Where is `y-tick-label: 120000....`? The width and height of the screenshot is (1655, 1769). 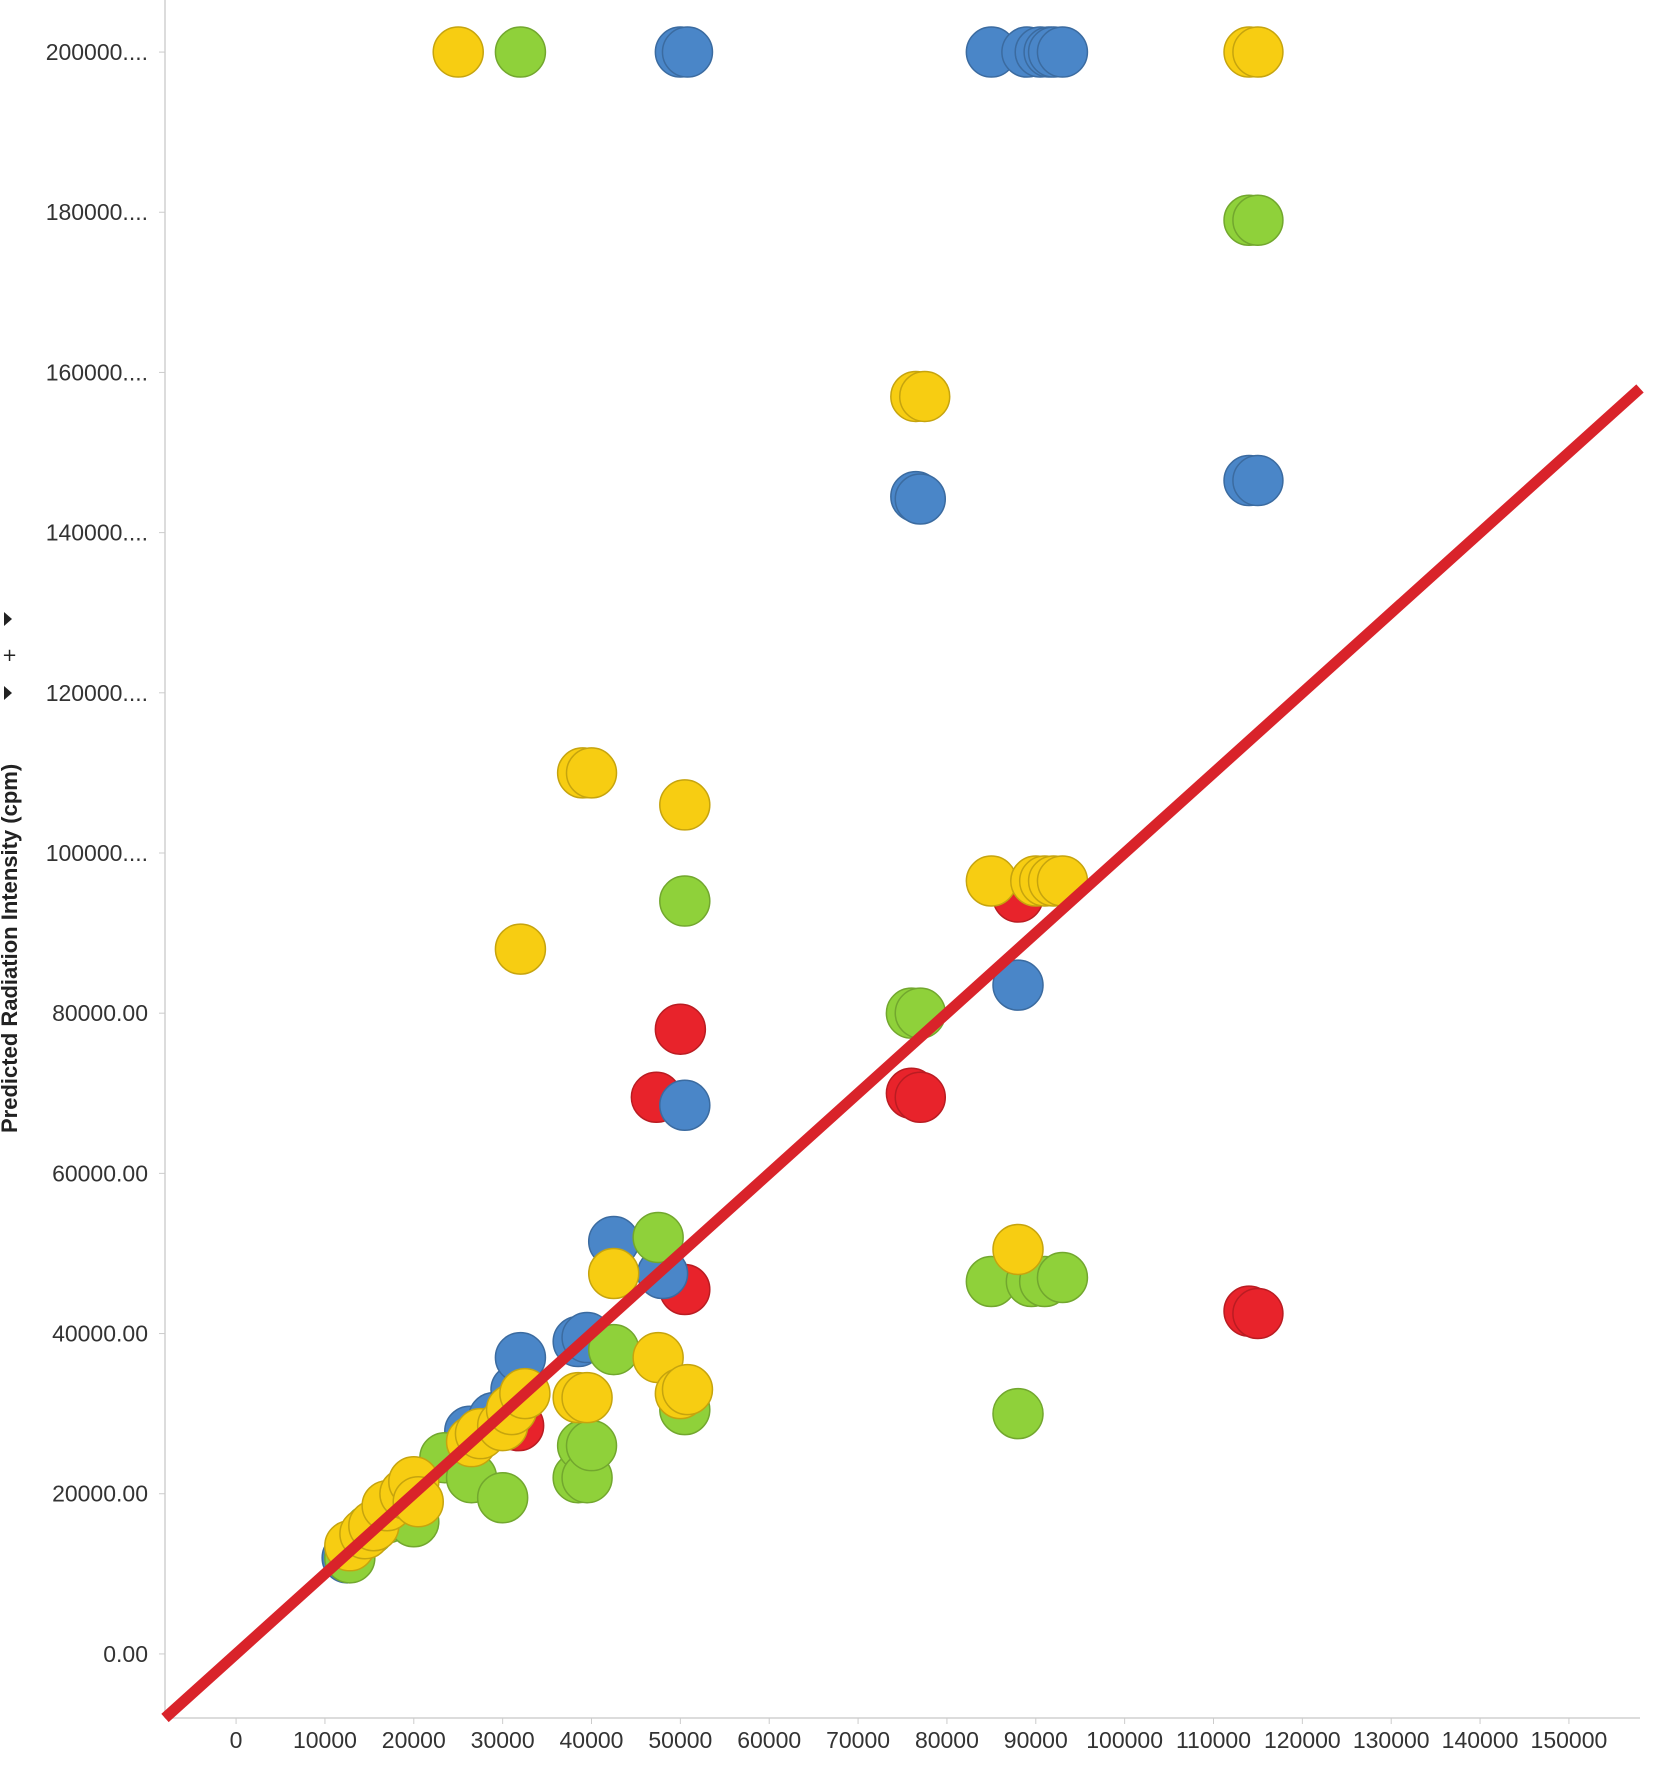 y-tick-label: 120000.... is located at coordinates (97, 693).